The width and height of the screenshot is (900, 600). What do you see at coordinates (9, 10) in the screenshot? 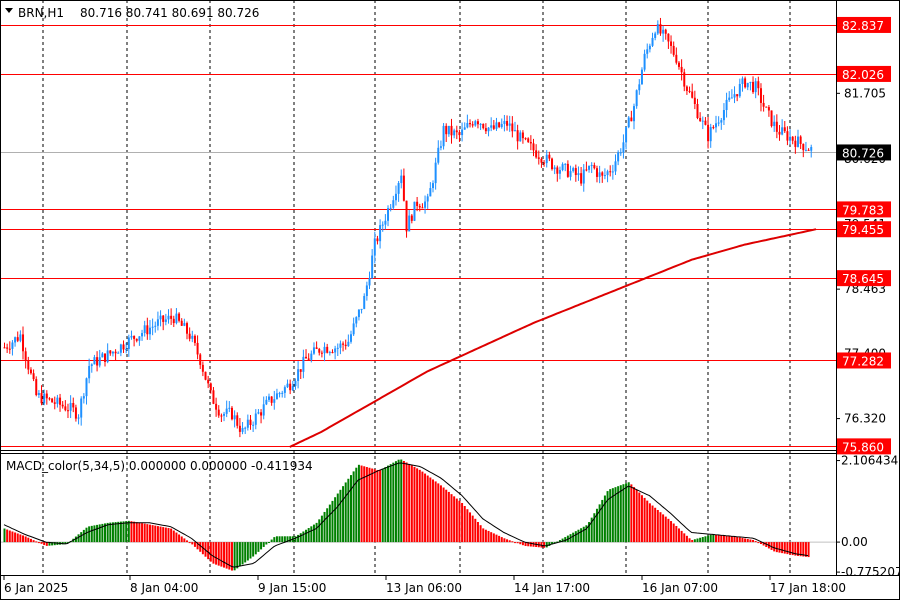
I see `dropdown-triangle-icon` at bounding box center [9, 10].